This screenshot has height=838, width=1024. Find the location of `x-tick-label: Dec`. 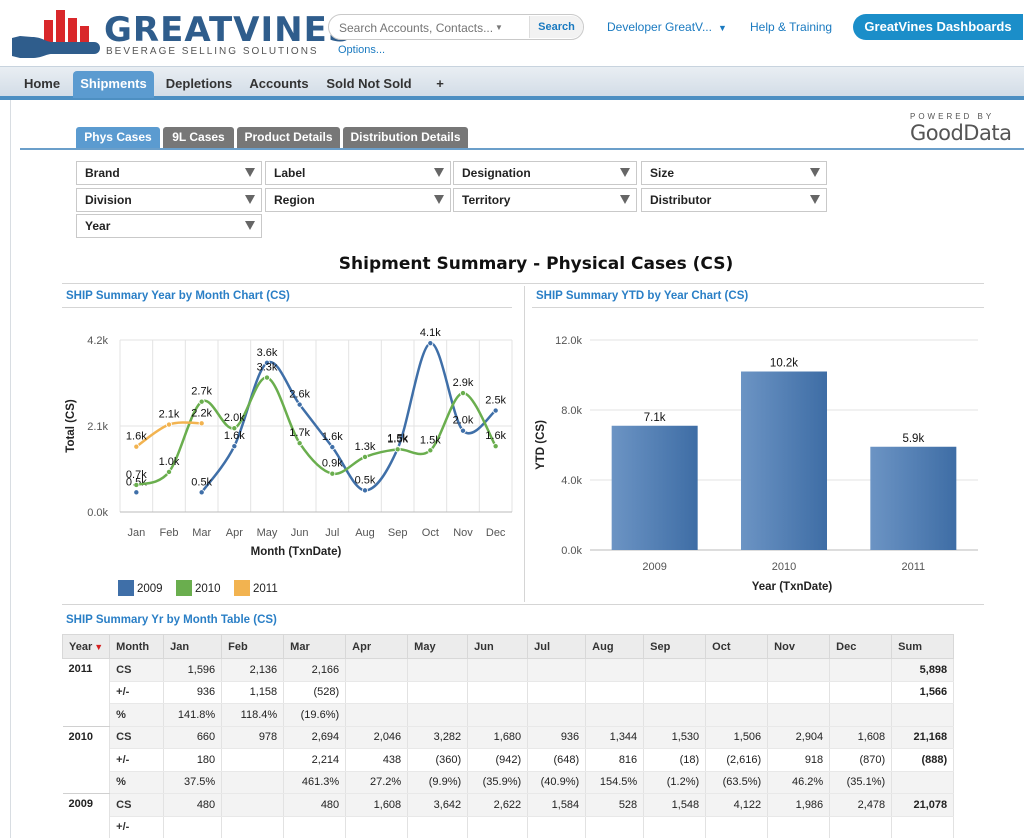

x-tick-label: Dec is located at coordinates (496, 533).